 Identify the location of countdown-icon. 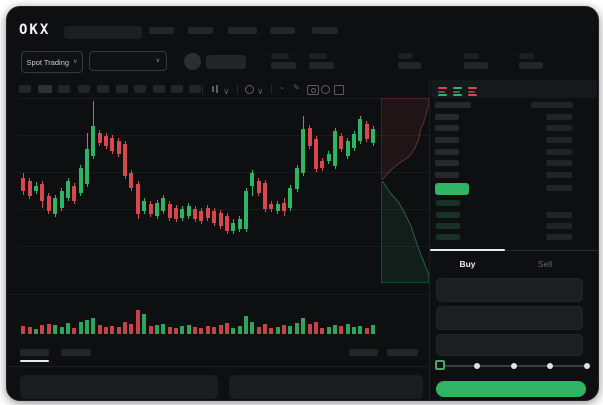
(325, 89).